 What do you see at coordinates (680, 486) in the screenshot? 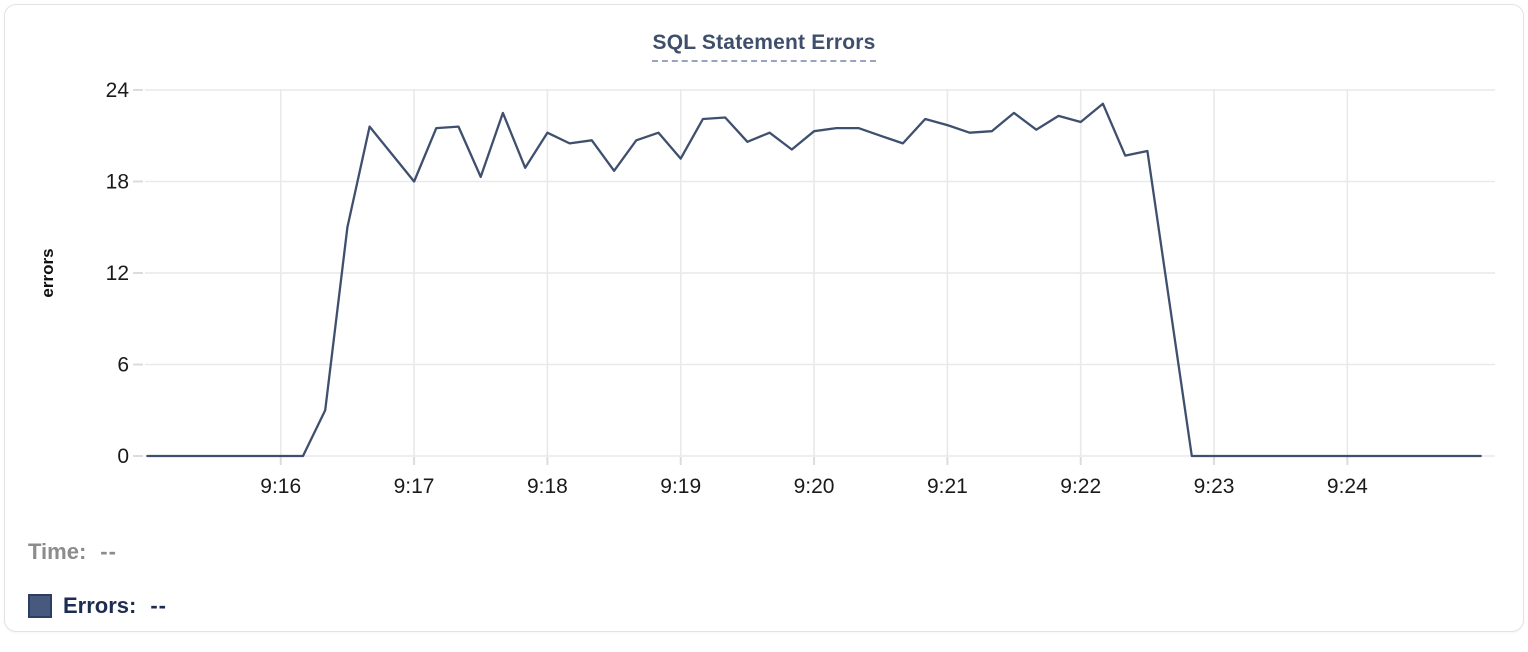
I see `x-tick-label: 9:19` at bounding box center [680, 486].